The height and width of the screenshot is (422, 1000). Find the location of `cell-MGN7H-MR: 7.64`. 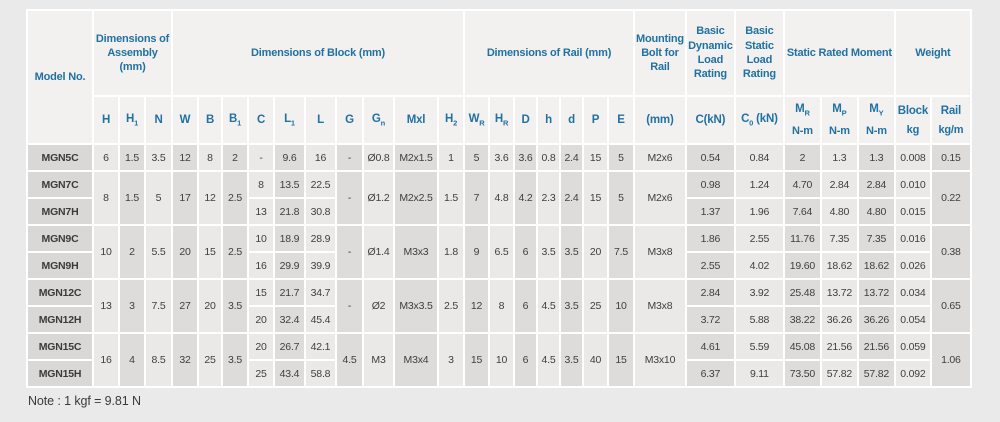

cell-MGN7H-MR: 7.64 is located at coordinates (802, 211).